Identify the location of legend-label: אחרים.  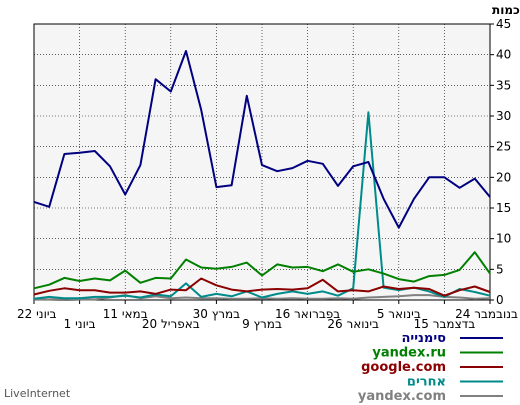
(426, 382).